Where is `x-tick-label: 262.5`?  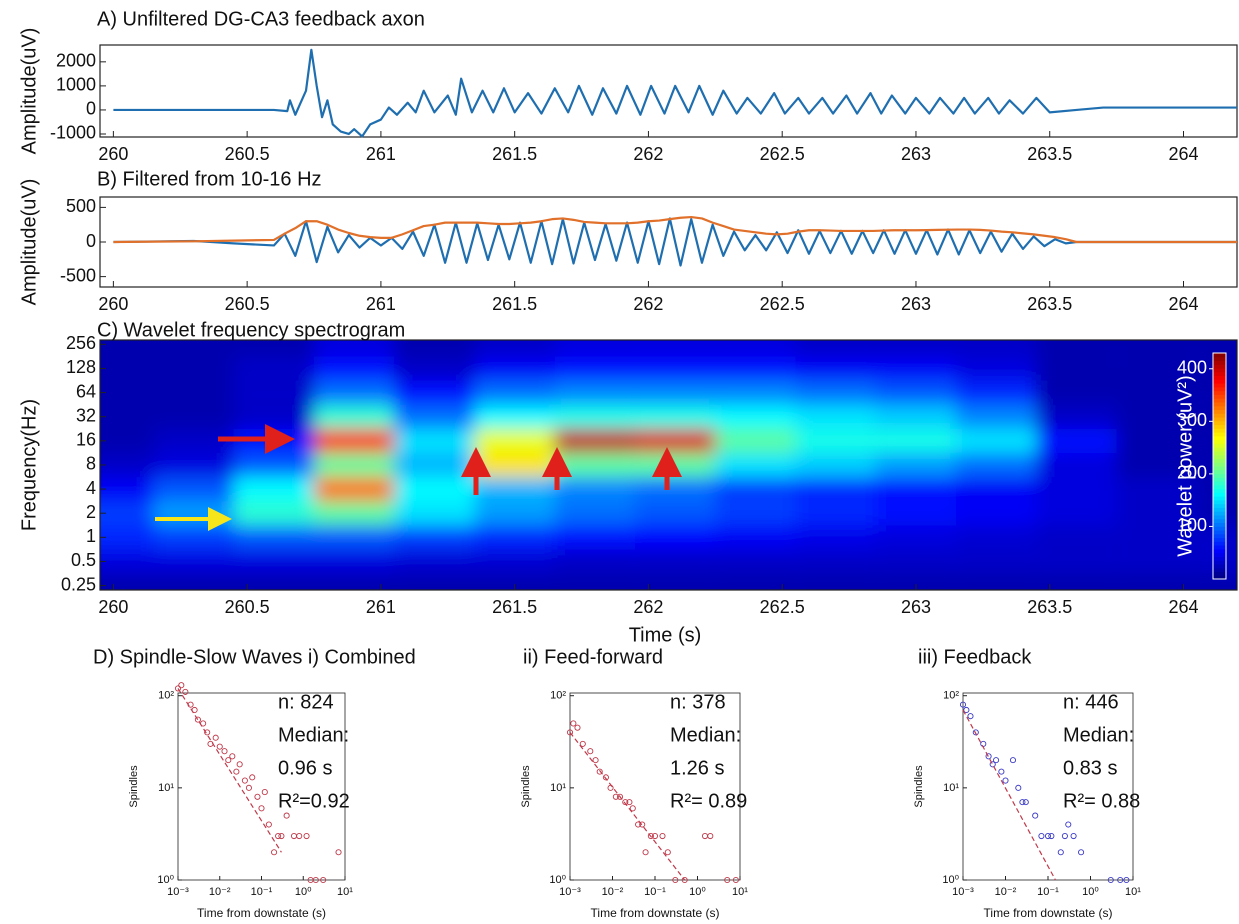 x-tick-label: 262.5 is located at coordinates (782, 154).